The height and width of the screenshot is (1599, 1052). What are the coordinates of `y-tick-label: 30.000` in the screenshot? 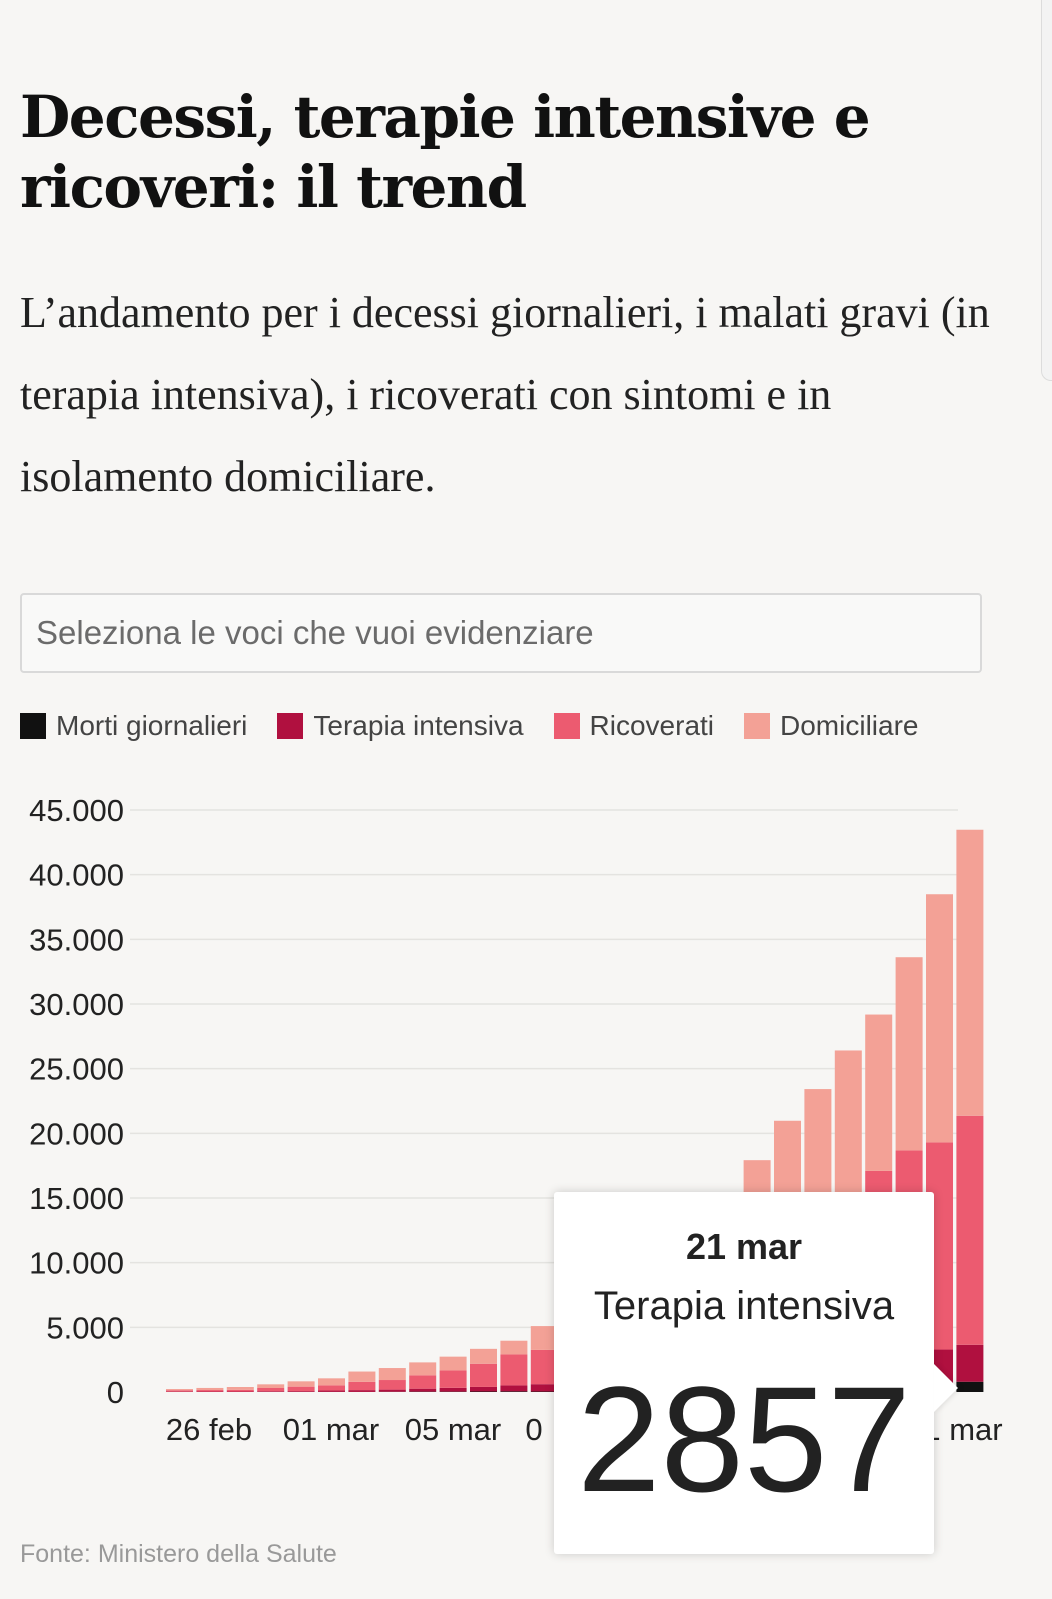 It's located at (76, 1004).